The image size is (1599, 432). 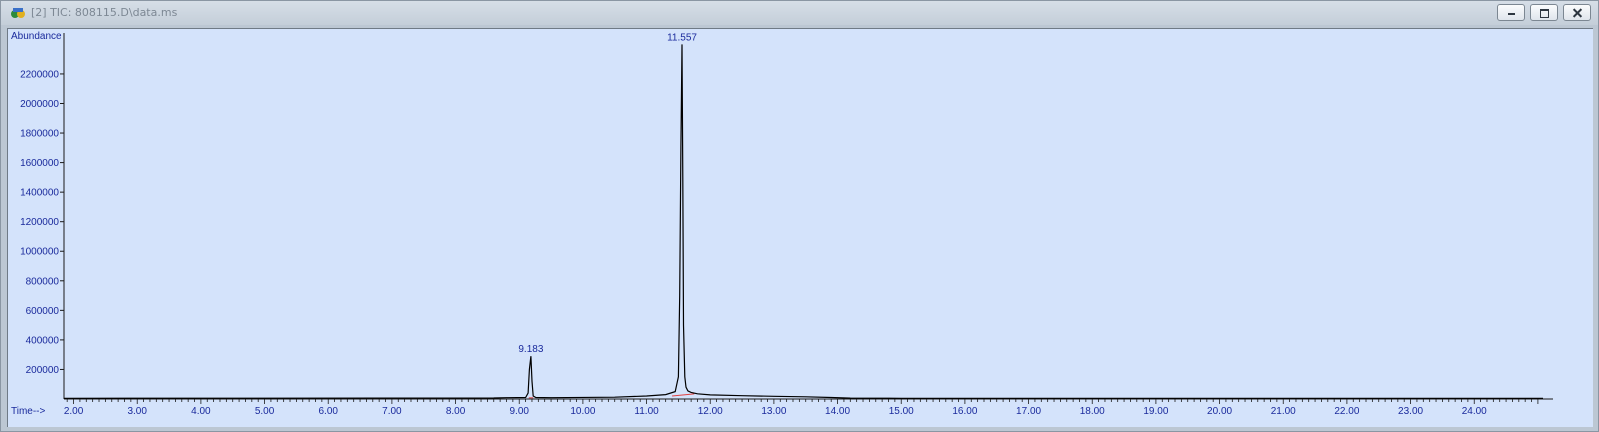 I want to click on x-tick-label: 24.00, so click(x=1474, y=411).